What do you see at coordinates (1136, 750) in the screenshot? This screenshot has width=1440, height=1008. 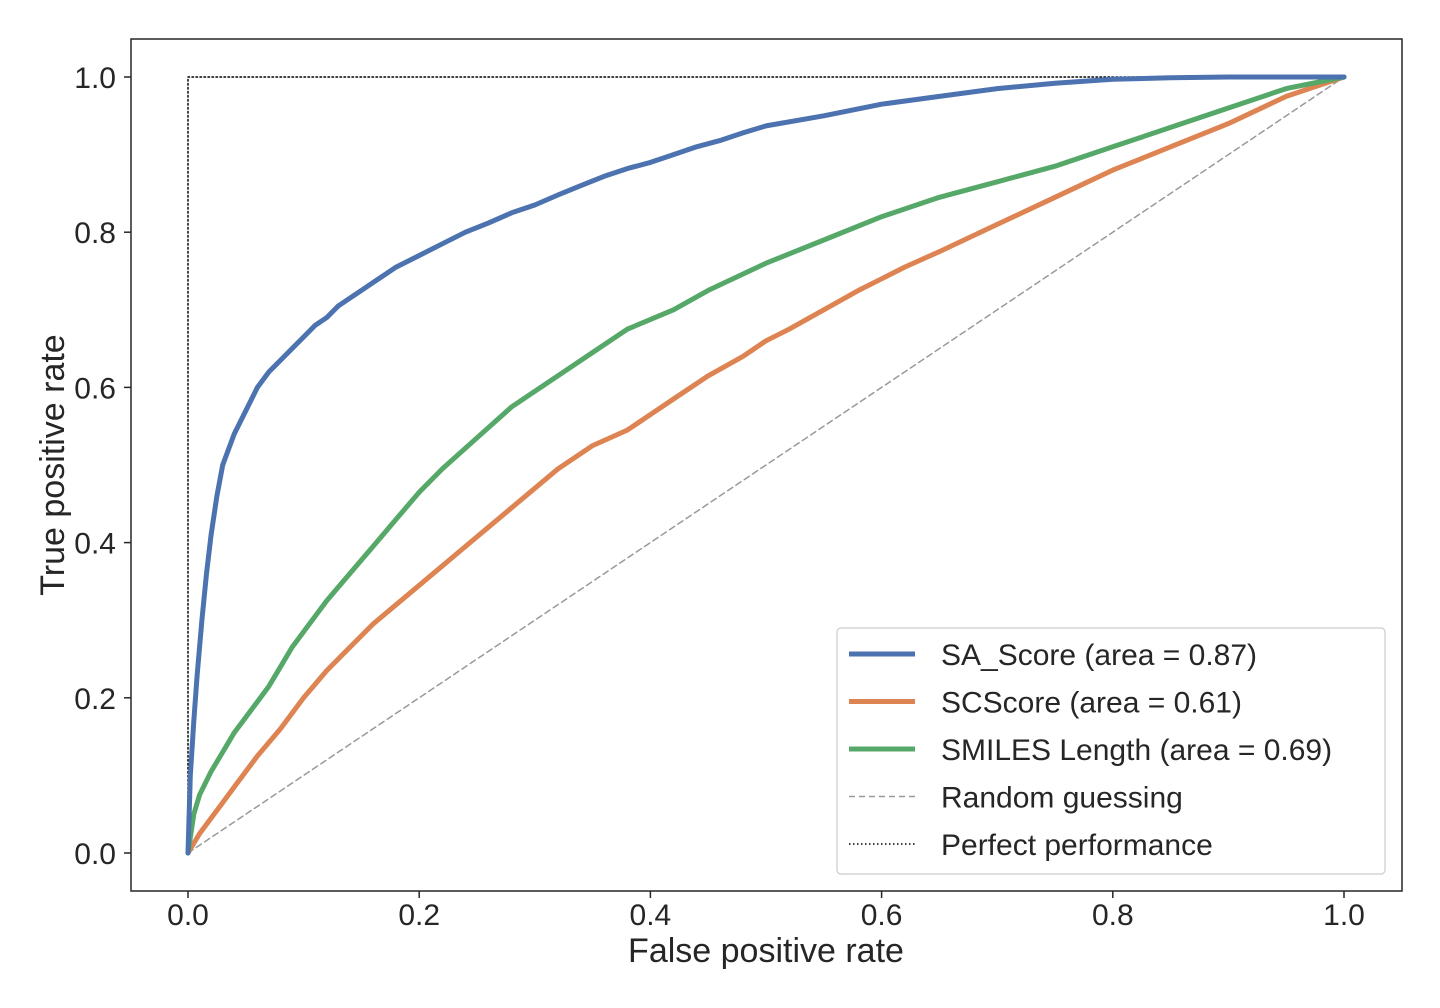 I see `legend-label-smiles-length: SMILES Length (area = 0.69)` at bounding box center [1136, 750].